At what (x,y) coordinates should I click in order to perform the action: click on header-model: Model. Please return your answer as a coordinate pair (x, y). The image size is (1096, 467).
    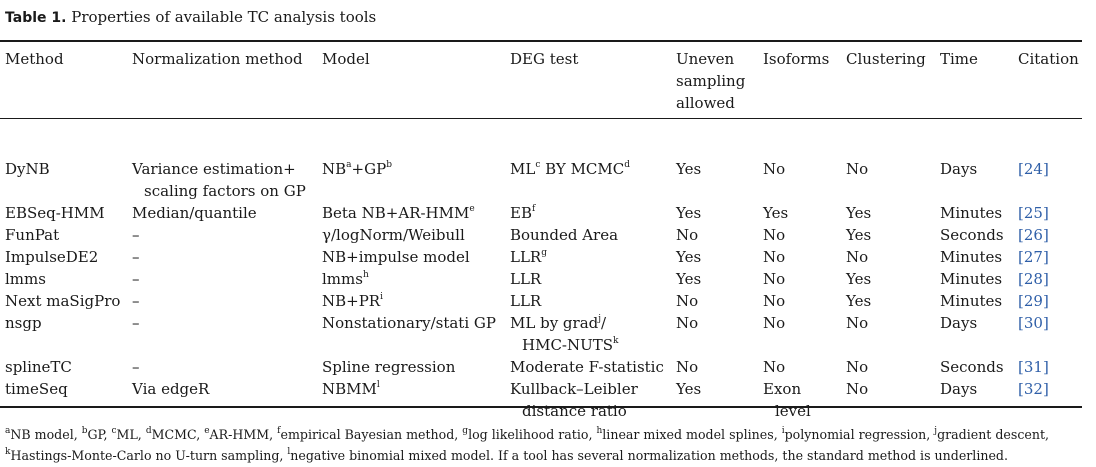
    Looking at the image, I should click on (346, 59).